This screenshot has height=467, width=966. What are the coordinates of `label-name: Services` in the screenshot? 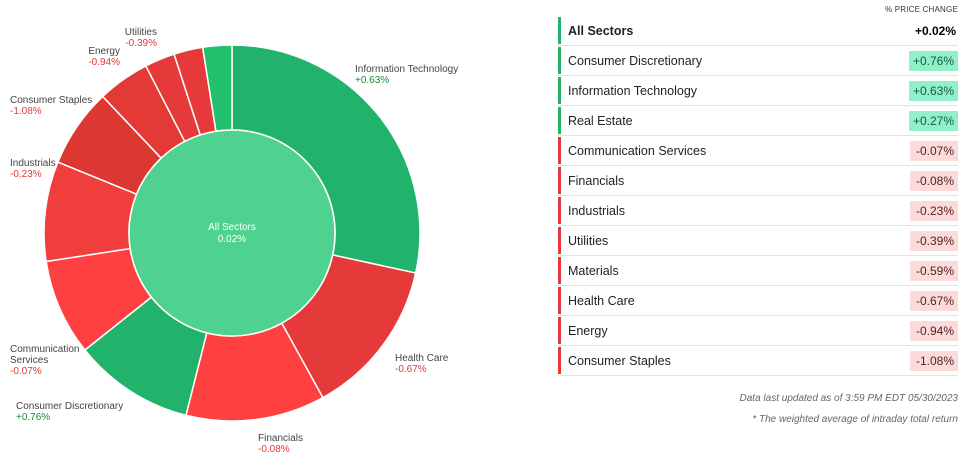 It's located at (29, 360).